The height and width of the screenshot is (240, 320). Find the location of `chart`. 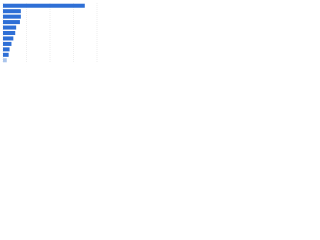

chart is located at coordinates (50, 33).